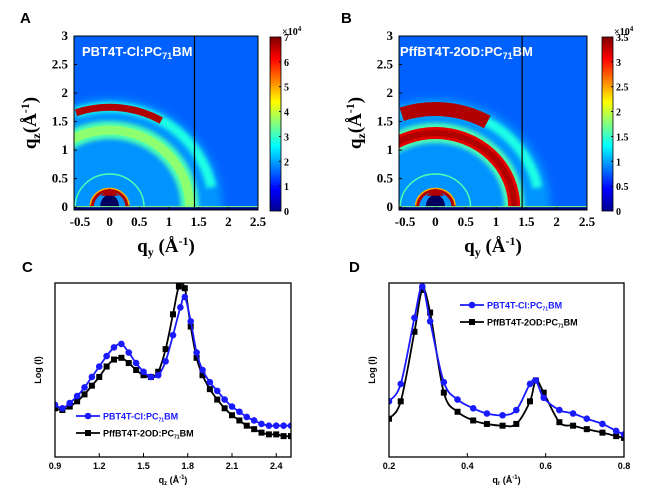 This screenshot has width=661, height=501. What do you see at coordinates (618, 162) in the screenshot?
I see `colorbar-tick-label: 1` at bounding box center [618, 162].